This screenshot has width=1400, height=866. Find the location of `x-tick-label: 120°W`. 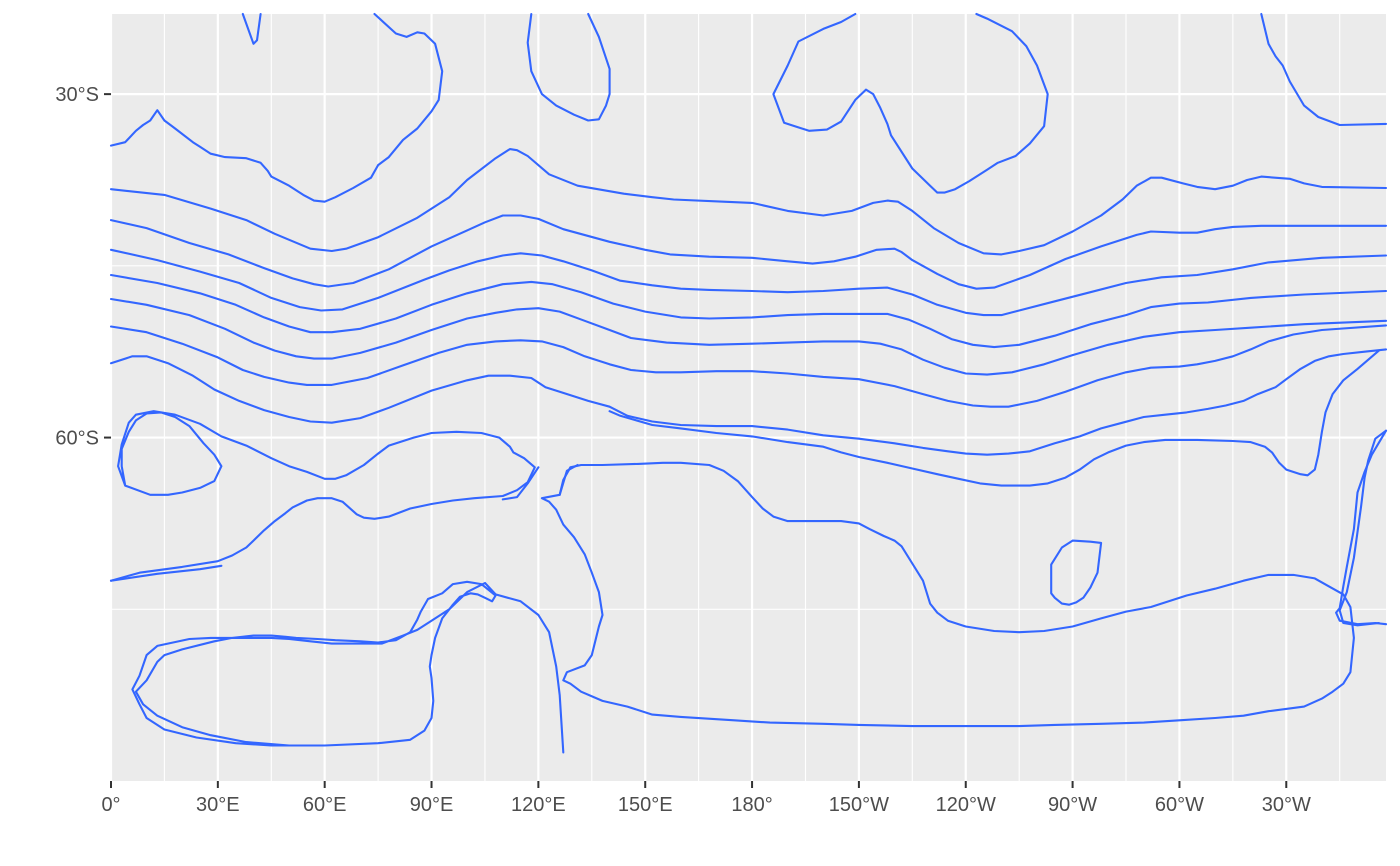

x-tick-label: 120°W is located at coordinates (966, 805).